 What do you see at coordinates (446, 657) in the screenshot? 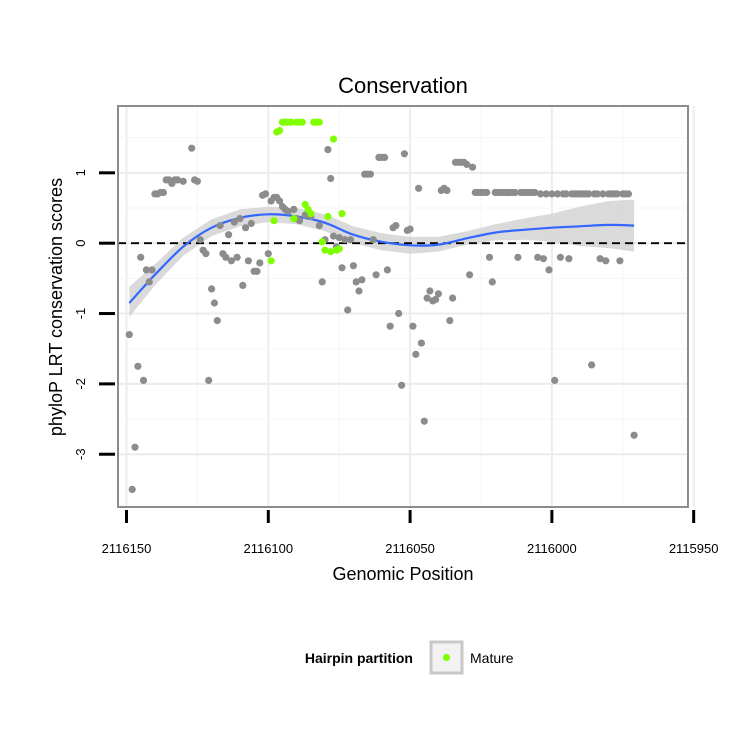
I see `legend-key-mature-dot` at bounding box center [446, 657].